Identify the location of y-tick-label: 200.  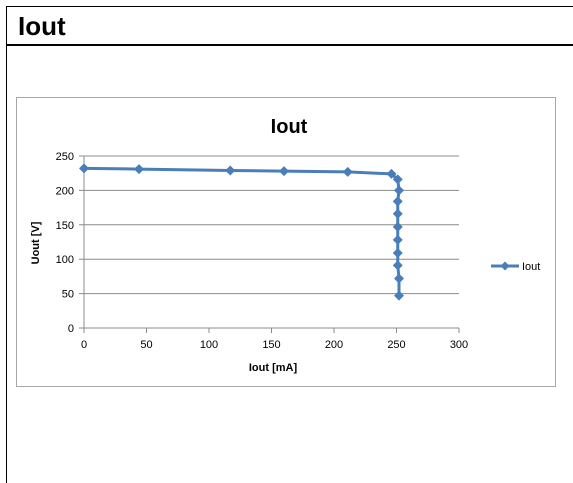
(65, 191).